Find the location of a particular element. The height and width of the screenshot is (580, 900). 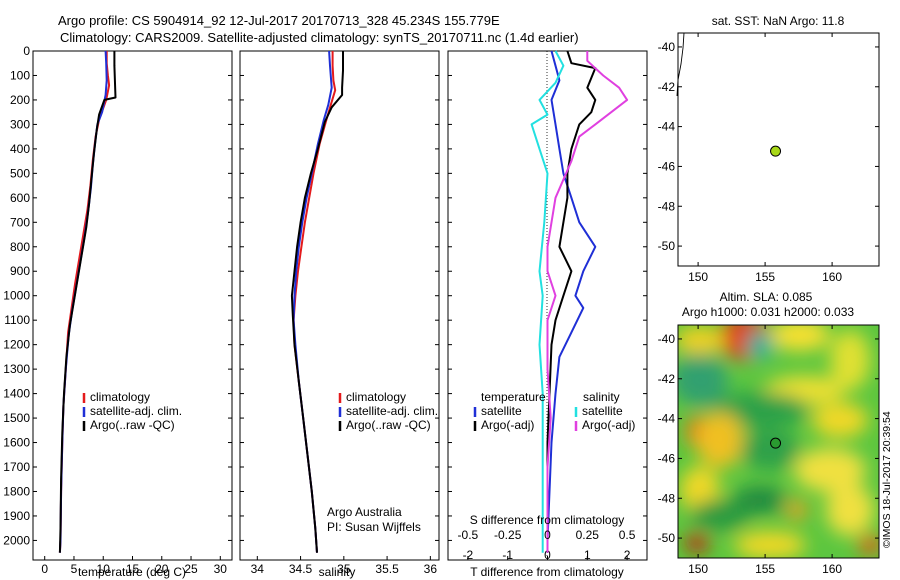

depth-tick-label: 1500 is located at coordinates (16, 418).